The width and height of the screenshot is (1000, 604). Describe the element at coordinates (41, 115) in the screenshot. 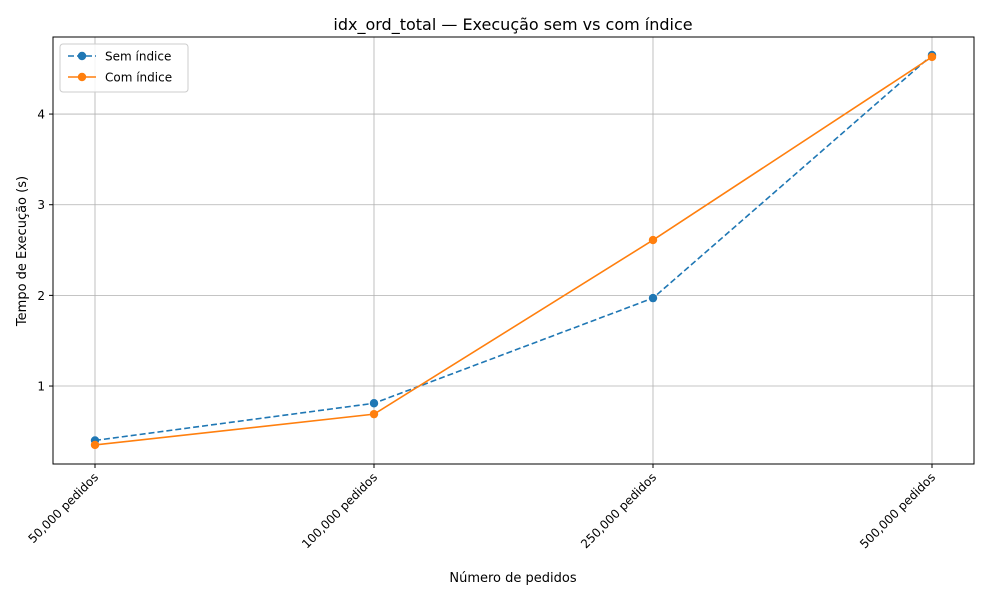

I see `y-tick-label: 4` at that location.